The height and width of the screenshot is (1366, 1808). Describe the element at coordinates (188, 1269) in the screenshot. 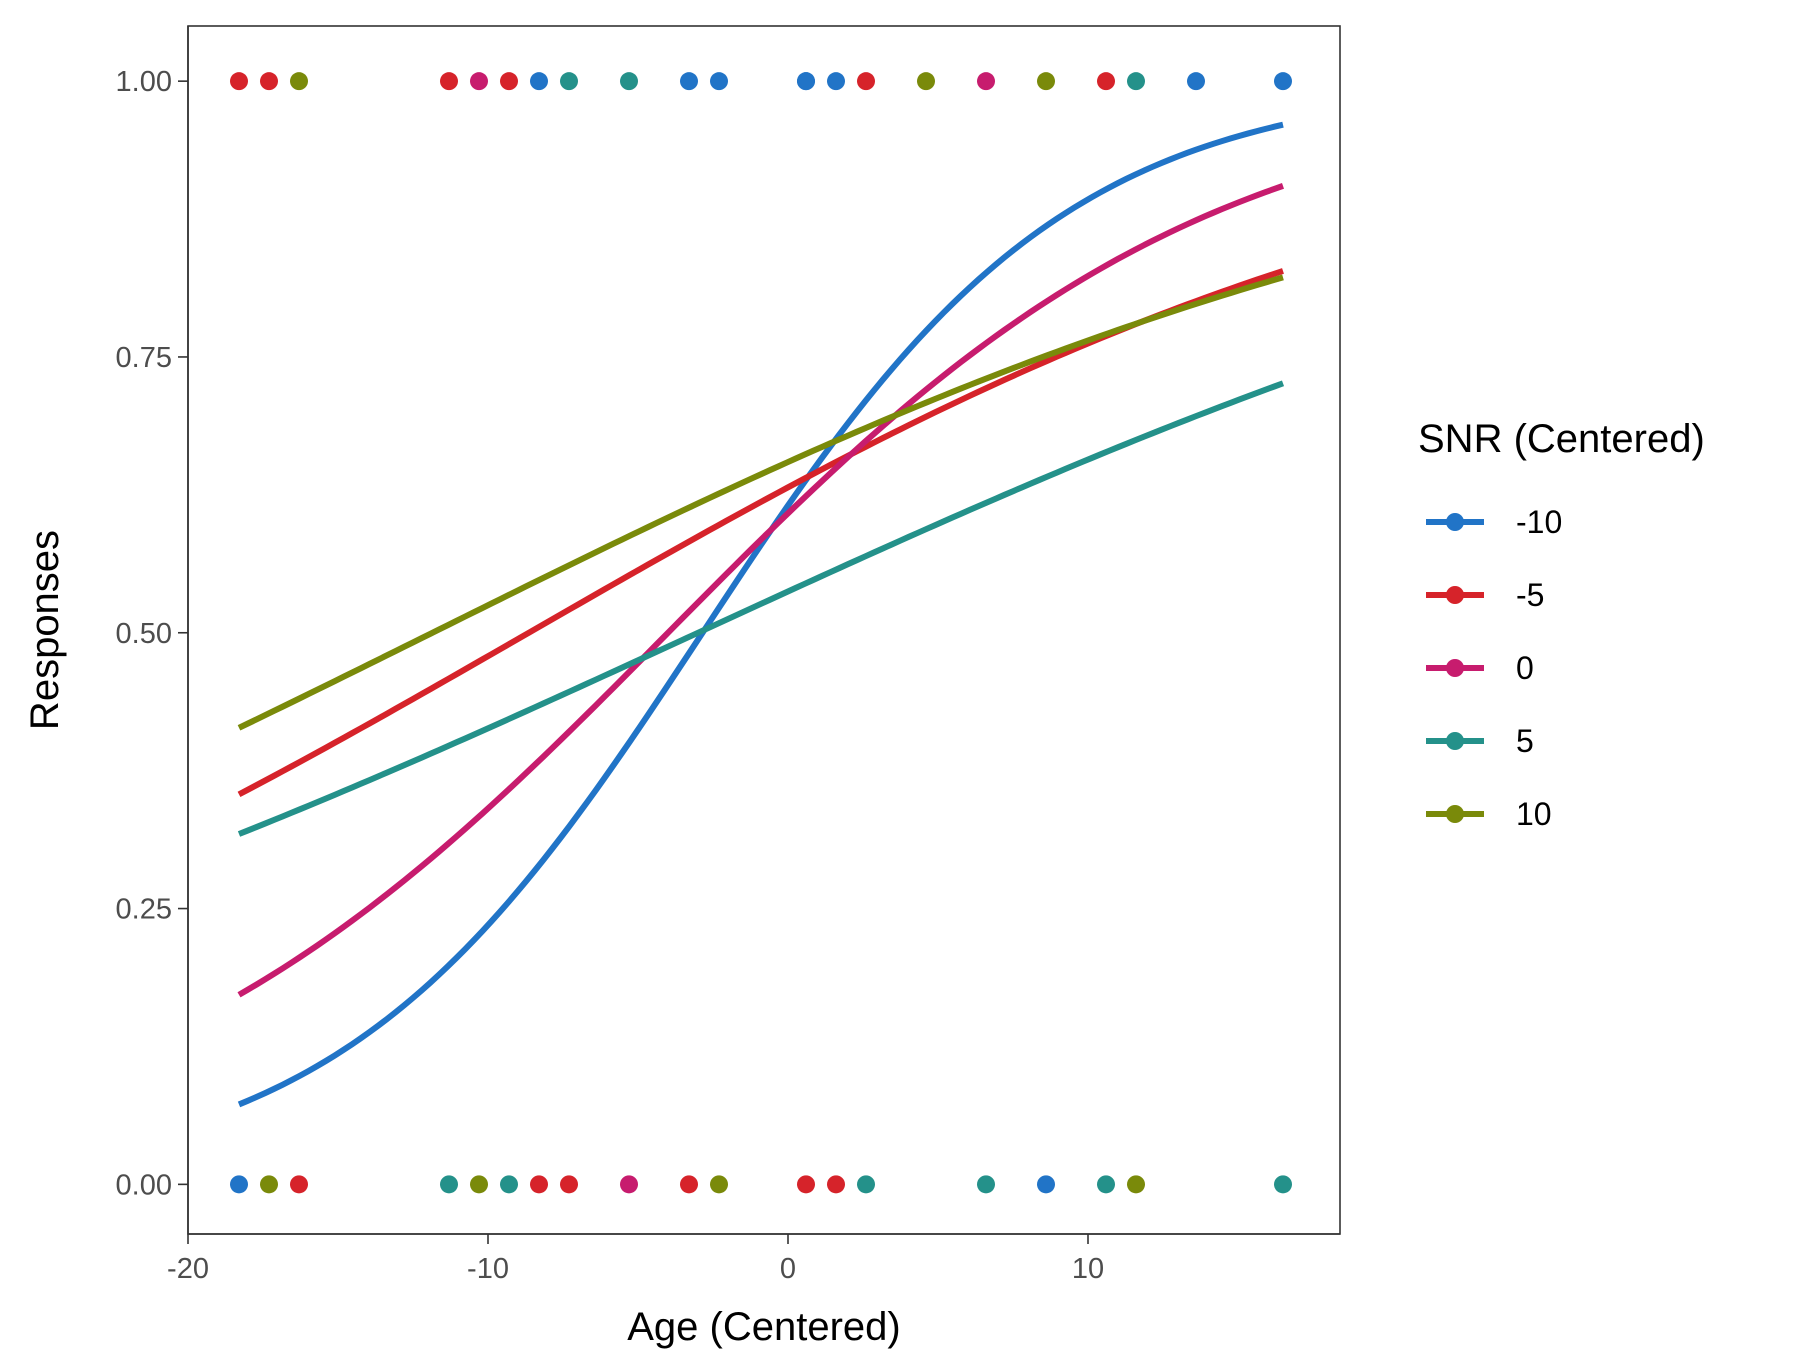

I see `x-tick-label: -20` at that location.